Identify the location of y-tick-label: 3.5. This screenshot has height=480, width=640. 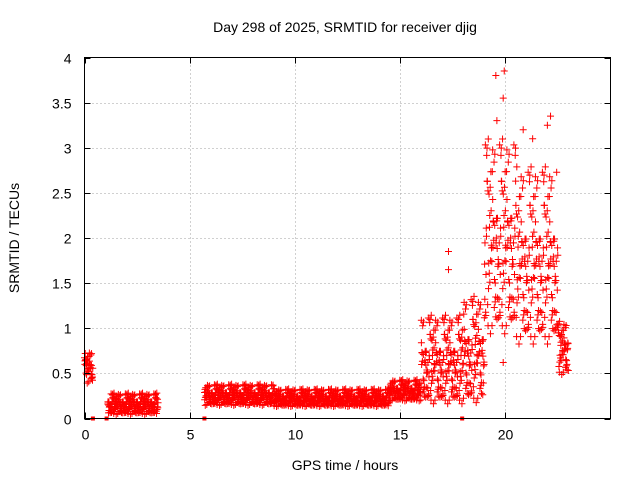
(62, 104).